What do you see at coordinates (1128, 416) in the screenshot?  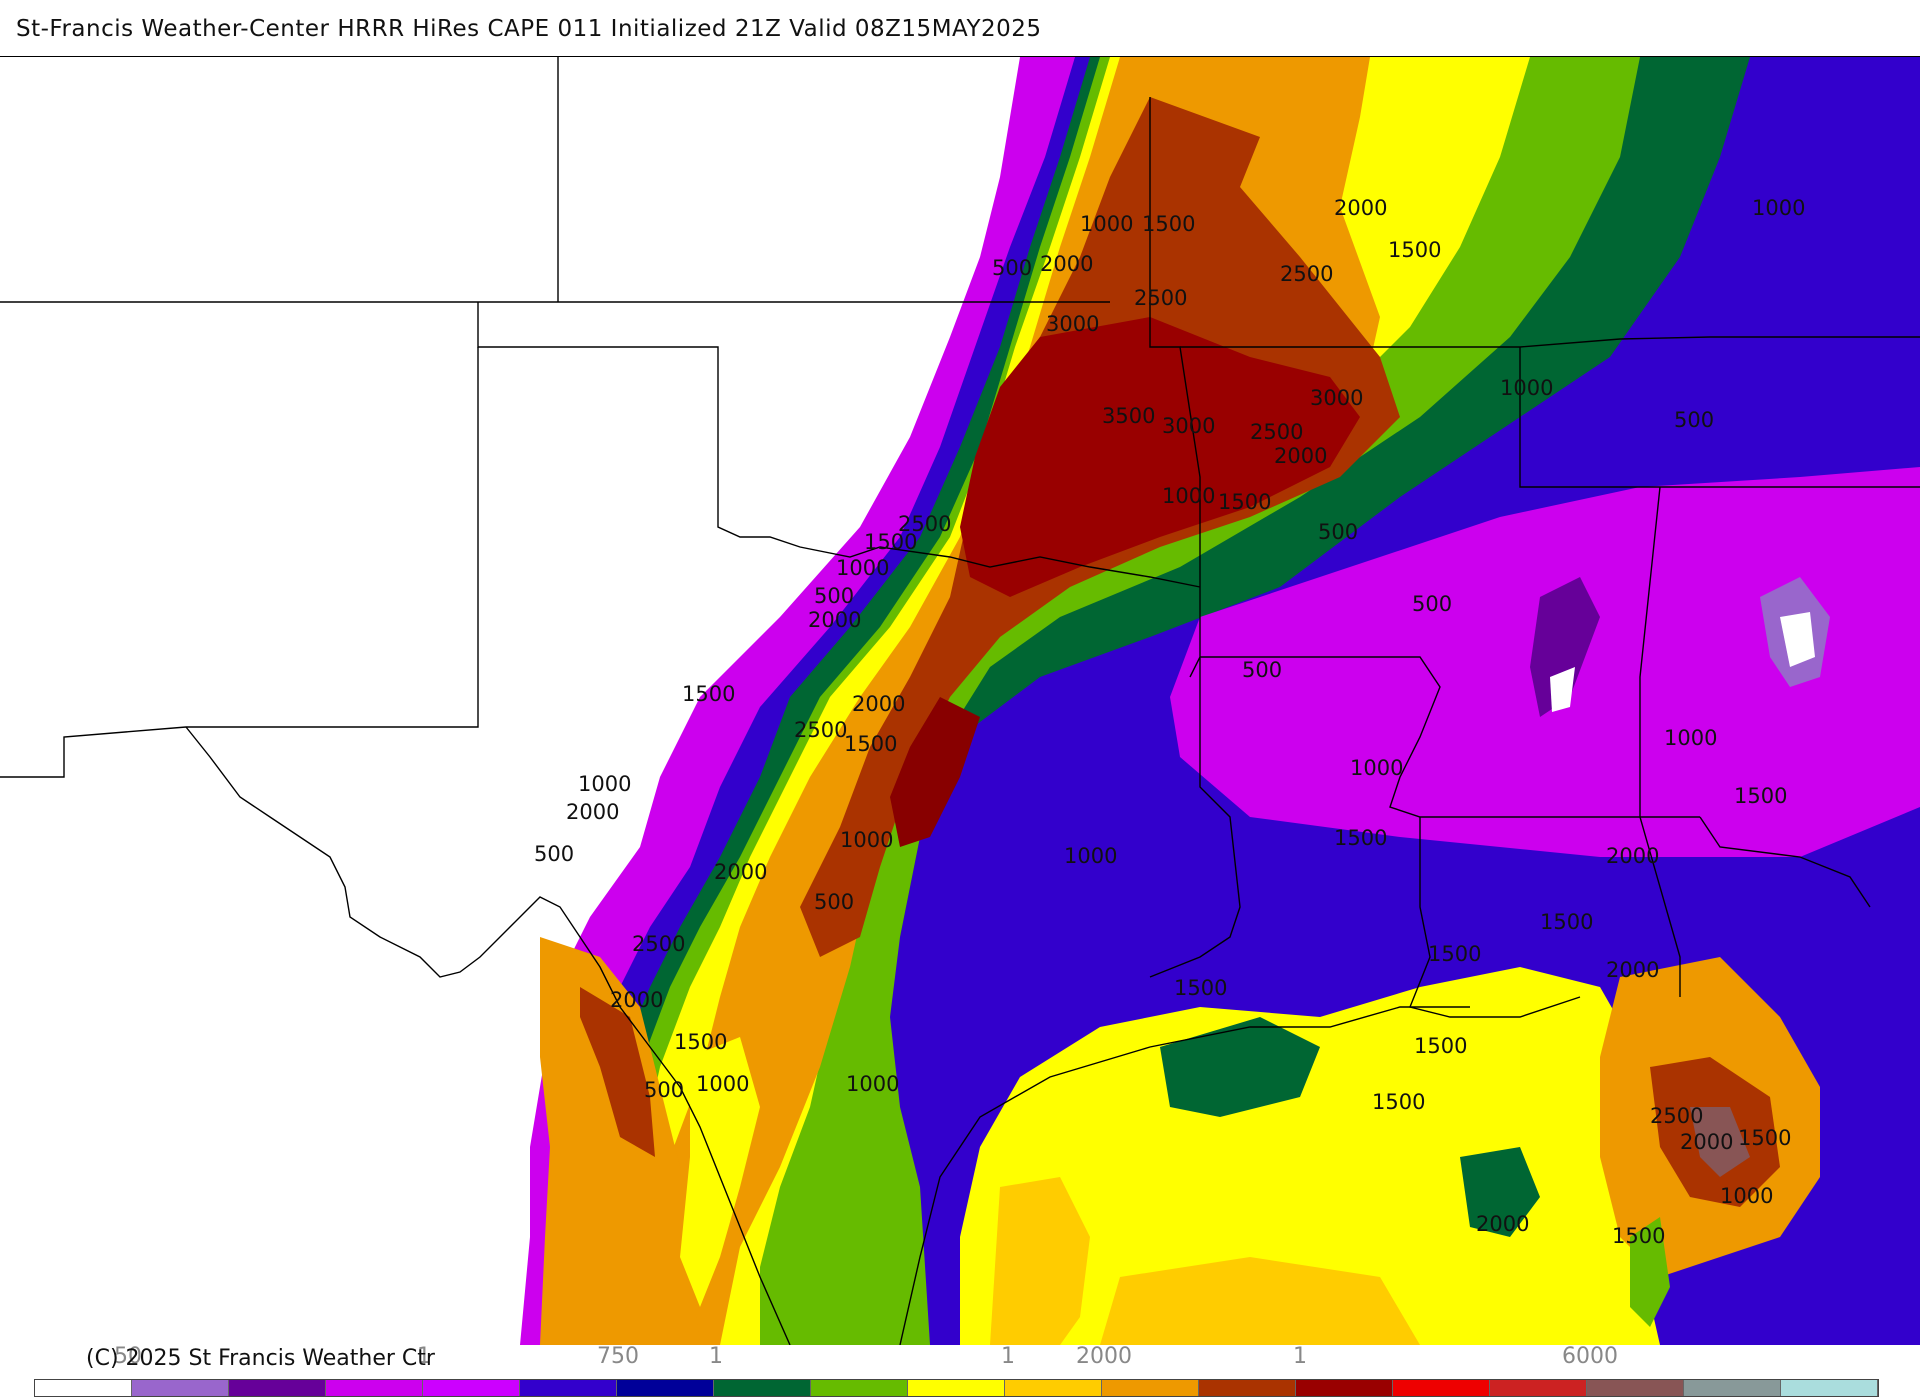 I see `contour-label: 3500` at bounding box center [1128, 416].